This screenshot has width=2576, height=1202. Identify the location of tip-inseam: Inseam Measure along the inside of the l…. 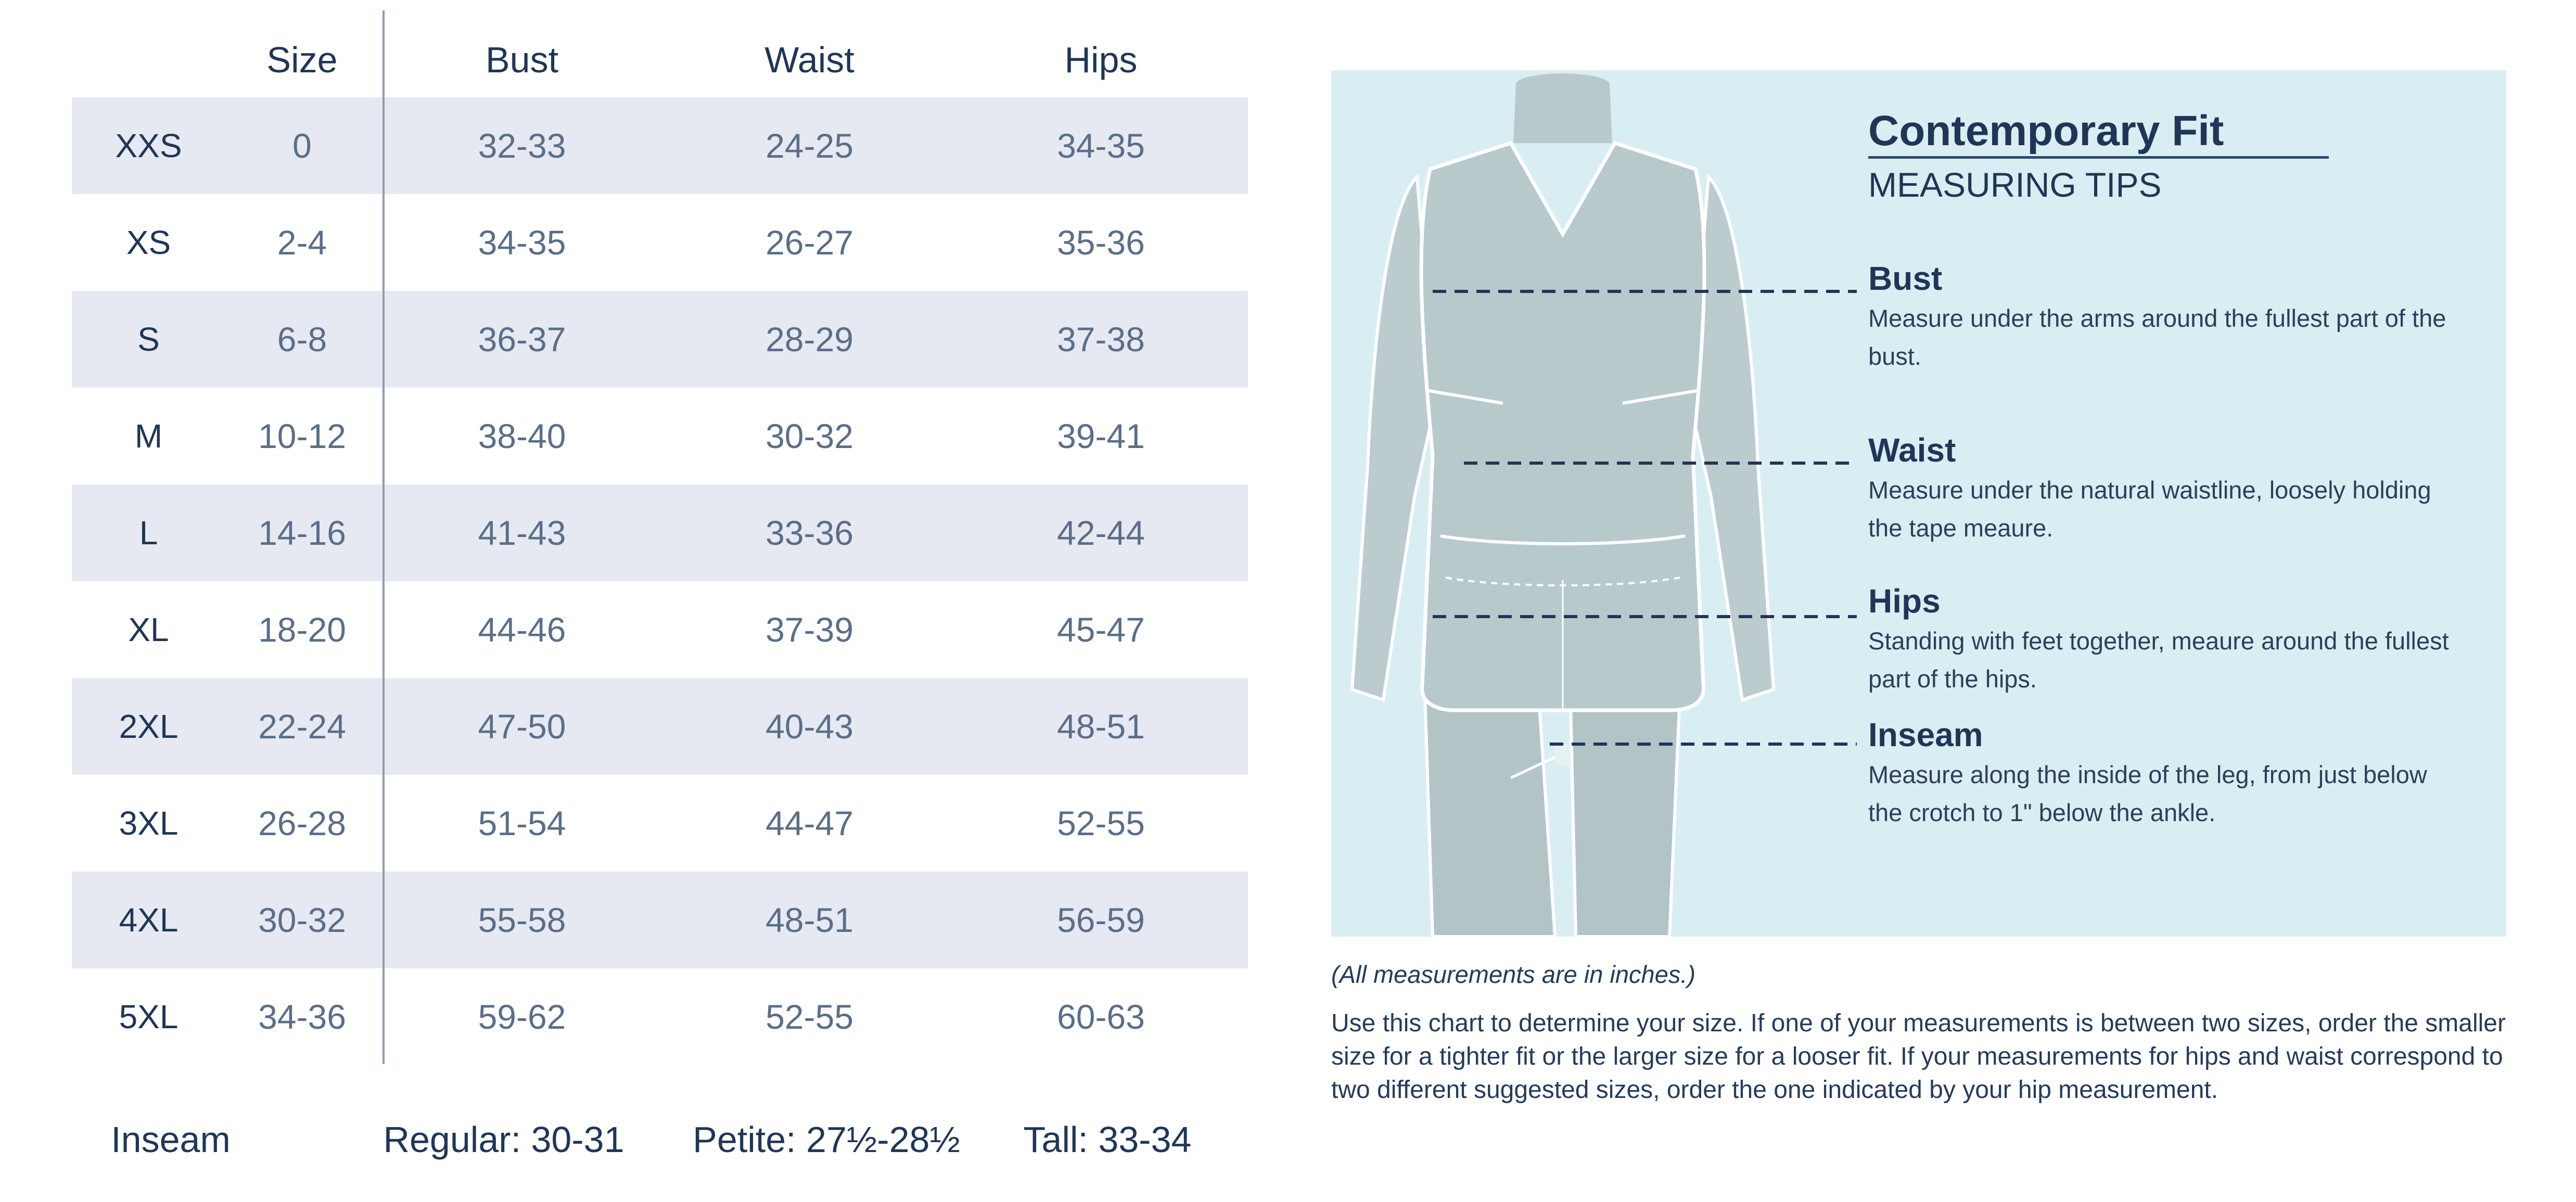
(2159, 773).